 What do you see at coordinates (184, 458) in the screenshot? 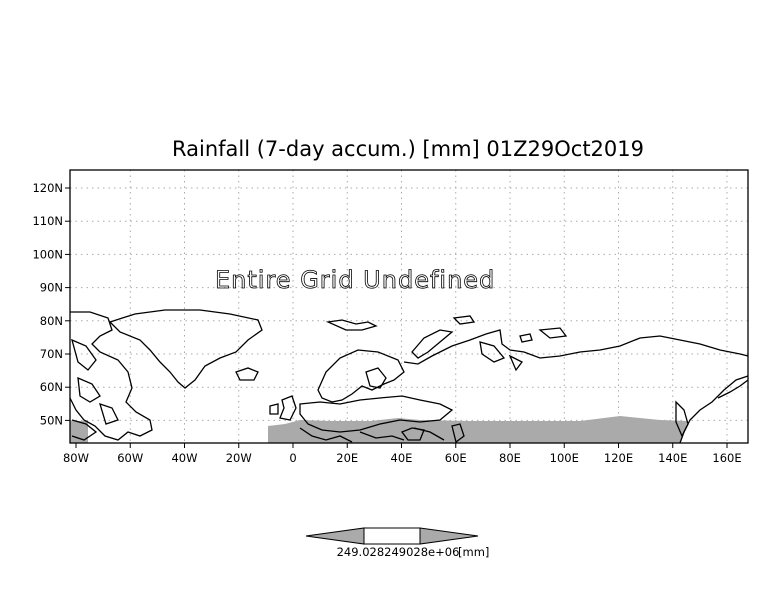
I see `lon-tick-label: 40W` at bounding box center [184, 458].